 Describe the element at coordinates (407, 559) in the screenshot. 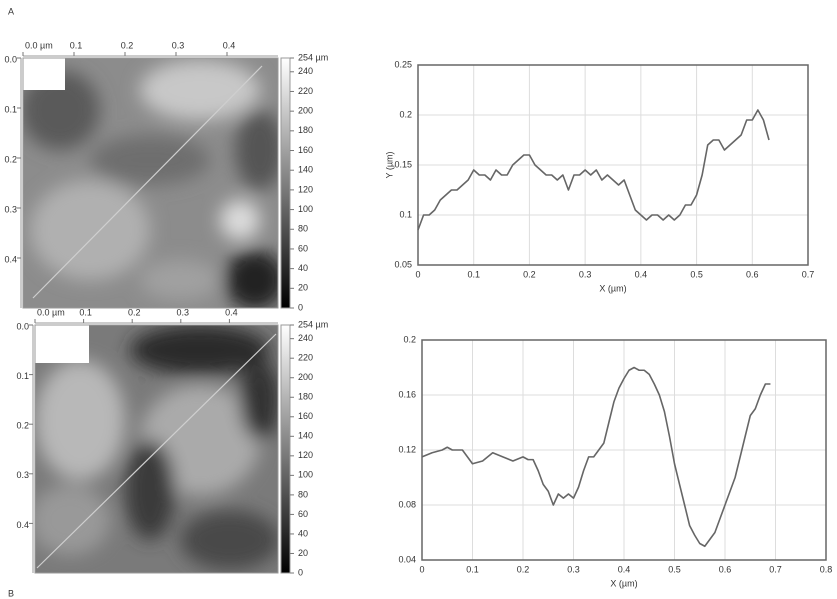

I see `y-tick-label: 0.04` at that location.